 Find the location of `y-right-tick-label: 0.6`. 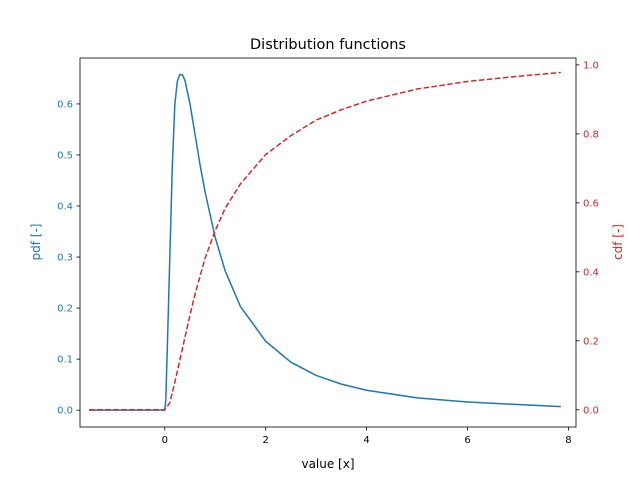

y-right-tick-label: 0.6 is located at coordinates (591, 203).